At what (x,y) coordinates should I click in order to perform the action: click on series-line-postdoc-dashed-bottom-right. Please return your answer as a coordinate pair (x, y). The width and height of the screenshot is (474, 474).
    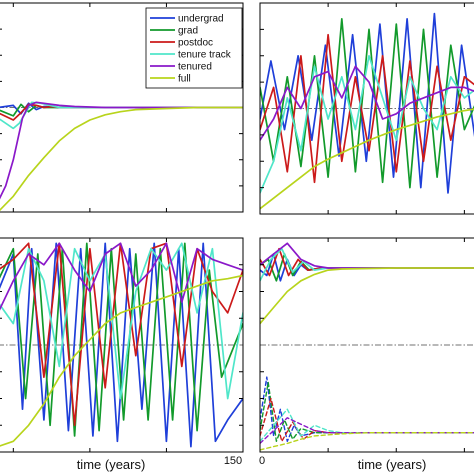
    Looking at the image, I should click on (367, 419).